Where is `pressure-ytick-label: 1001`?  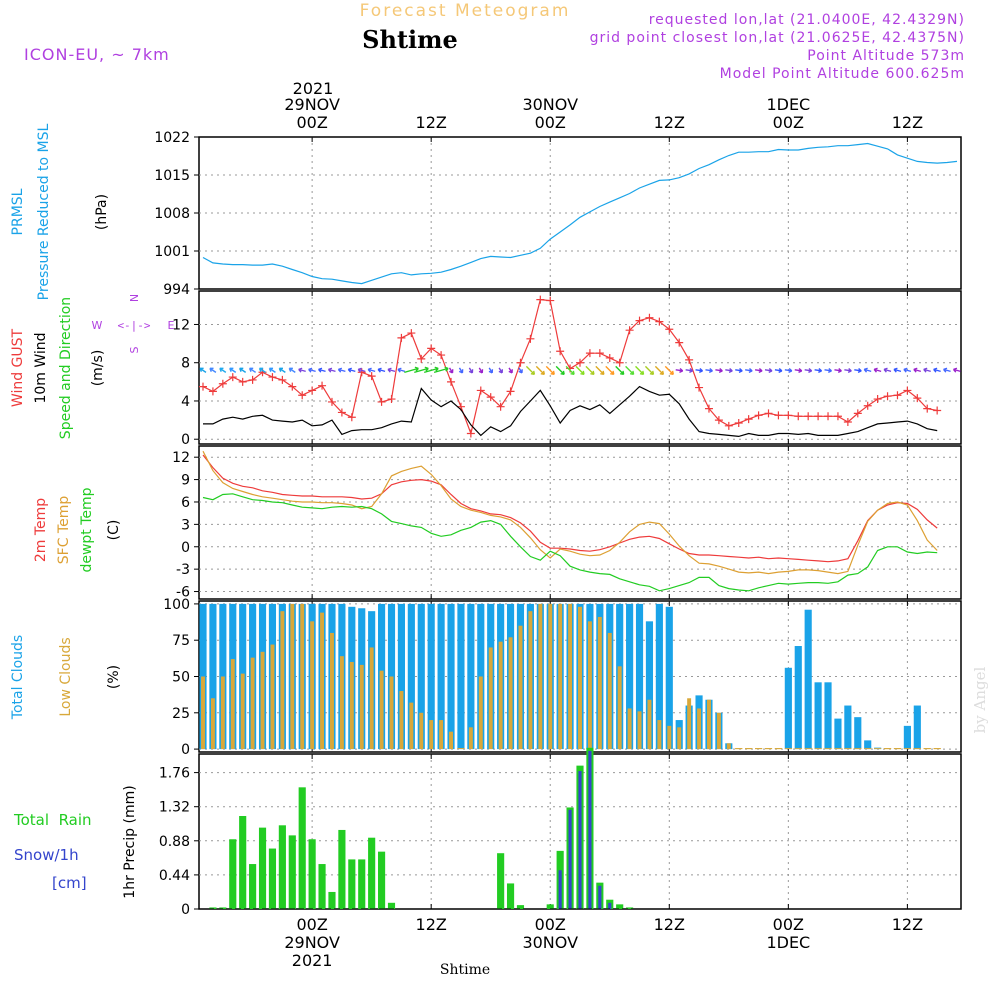
pressure-ytick-label: 1001 is located at coordinates (172, 252).